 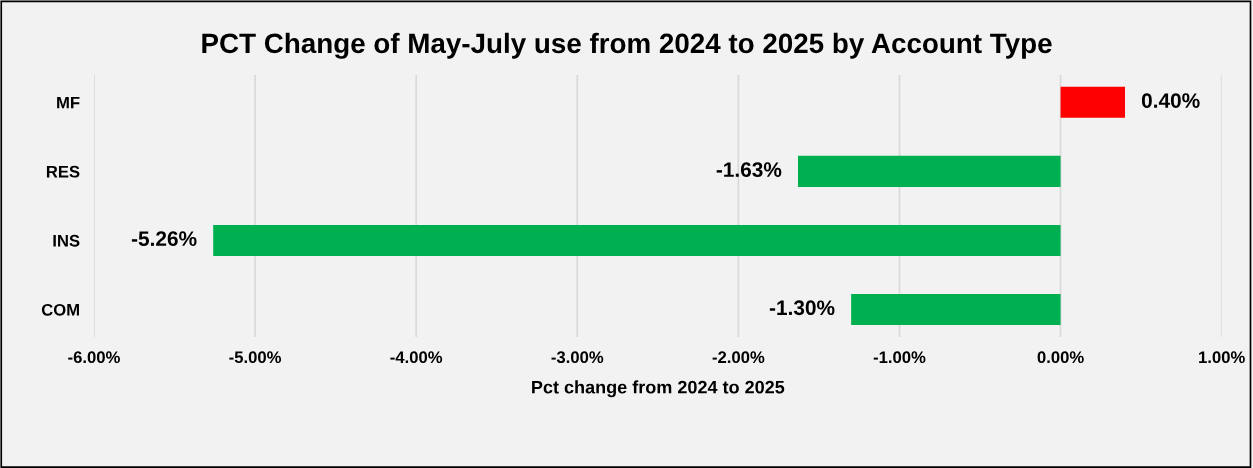 What do you see at coordinates (416, 357) in the screenshot?
I see `x-tick-label: -4.00%` at bounding box center [416, 357].